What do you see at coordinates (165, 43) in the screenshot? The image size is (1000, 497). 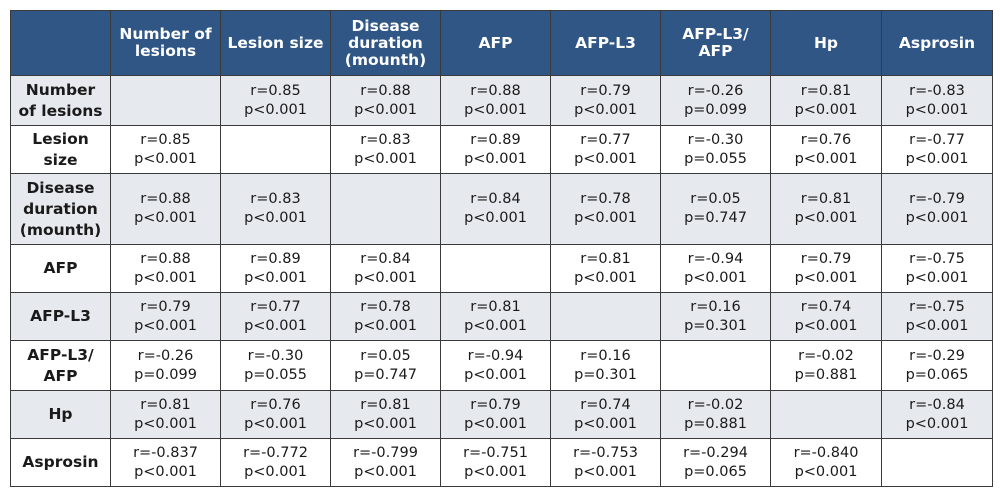 I see `column-header: Number of lesions` at bounding box center [165, 43].